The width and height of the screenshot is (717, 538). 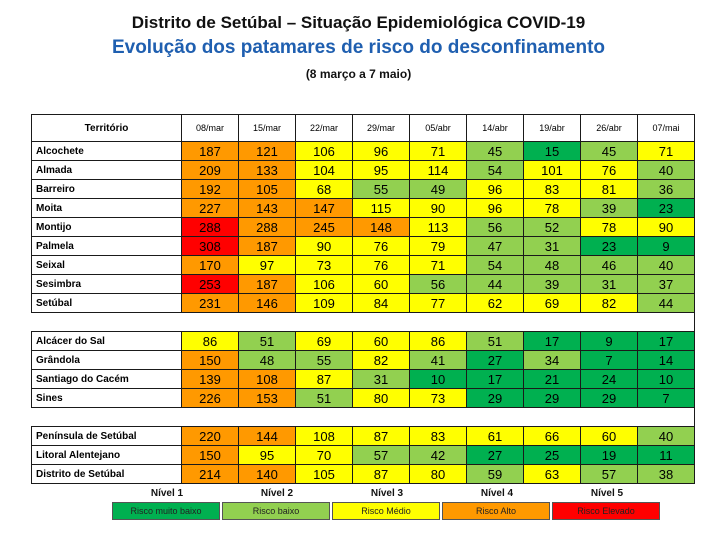 I want to click on incidence-cell: 42, so click(x=438, y=455).